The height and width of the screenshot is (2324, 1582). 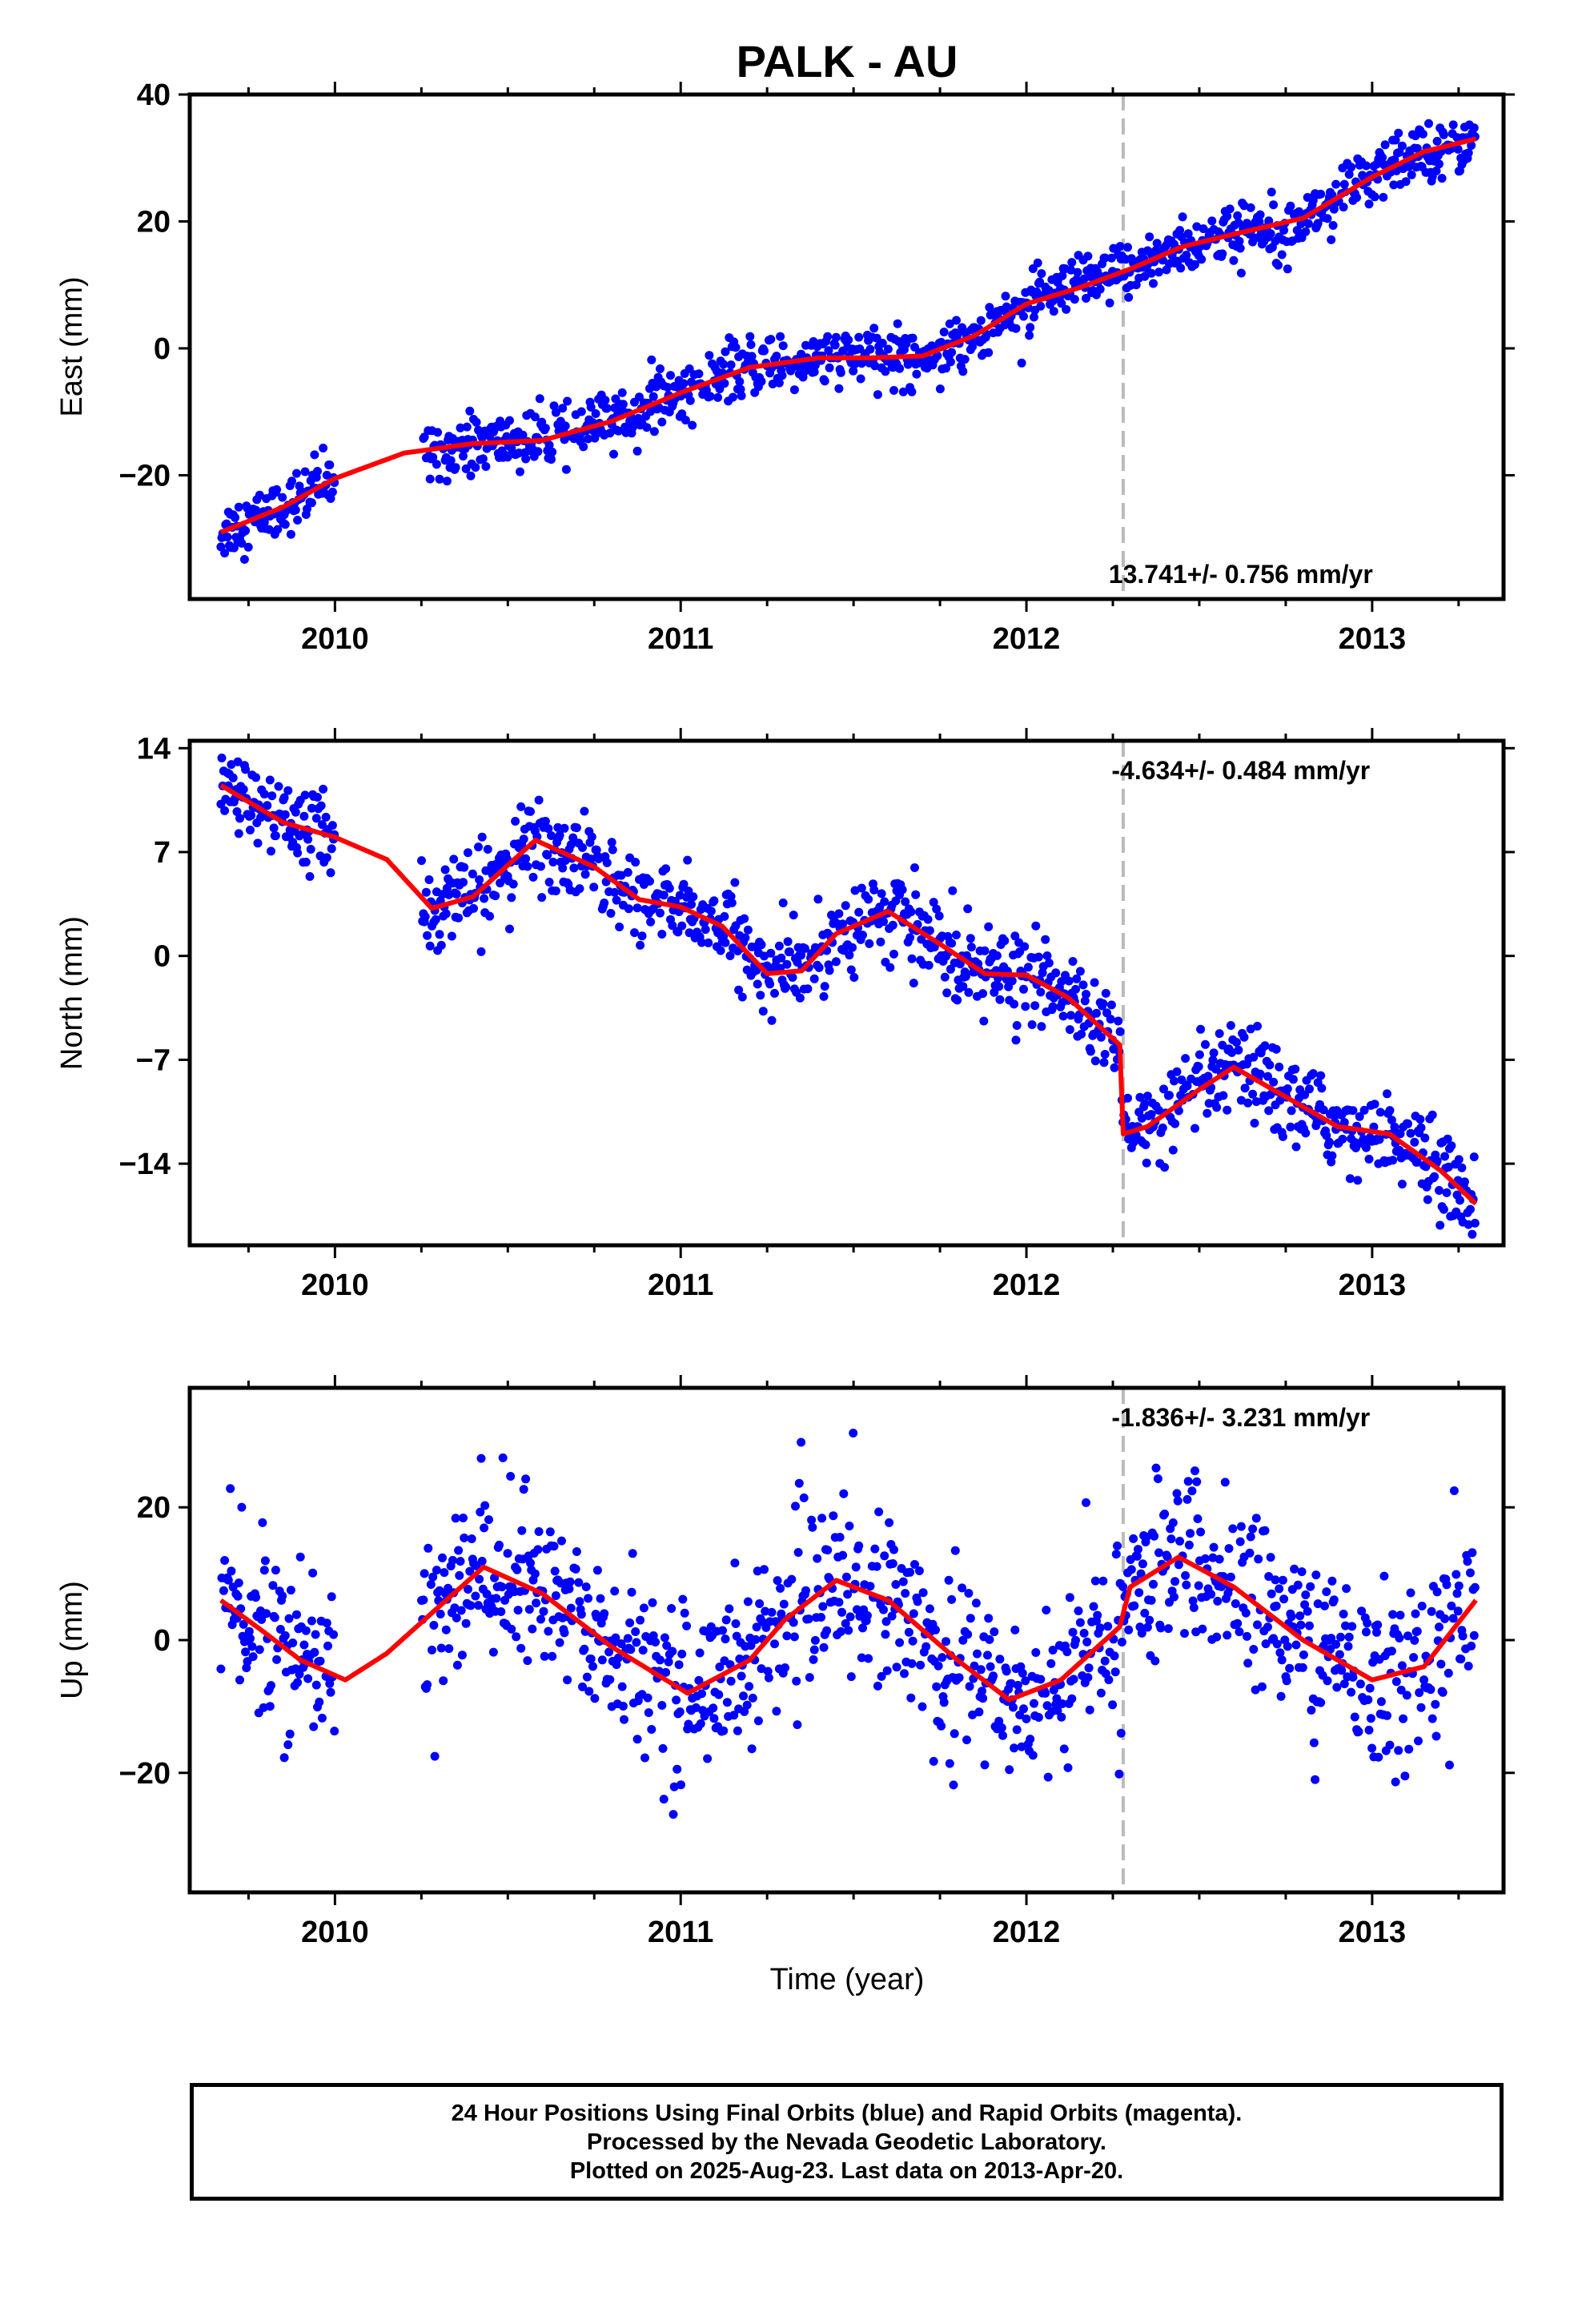 I want to click on chart-title: PALK - AU, so click(x=847, y=61).